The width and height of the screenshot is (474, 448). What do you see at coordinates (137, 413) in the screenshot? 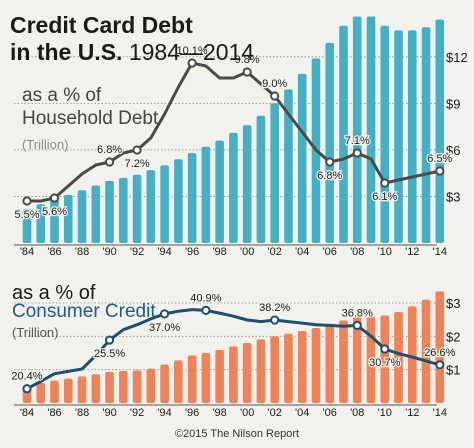
I see `consumer-x-tick-label: '92` at bounding box center [137, 413].